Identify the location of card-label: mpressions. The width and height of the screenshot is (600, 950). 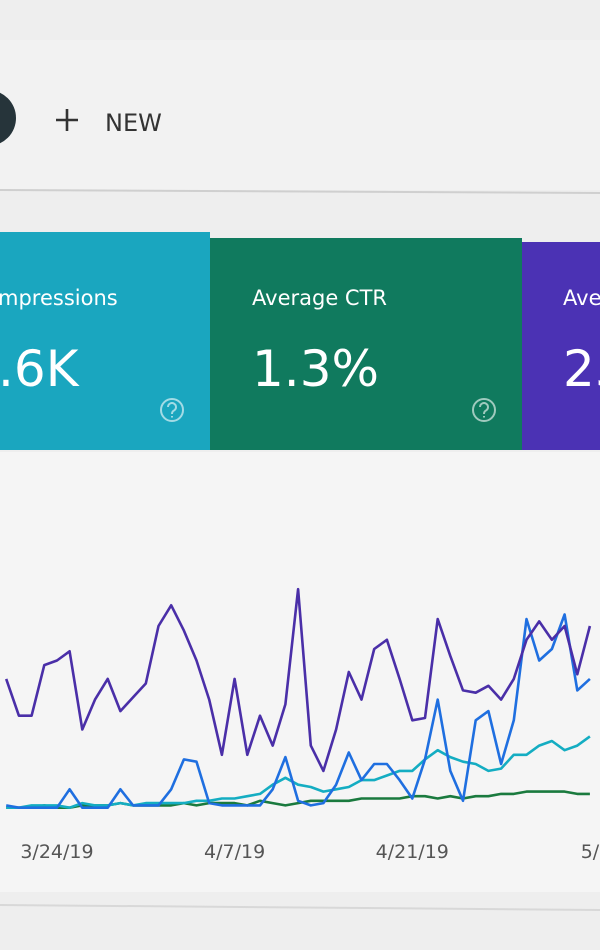
(59, 298).